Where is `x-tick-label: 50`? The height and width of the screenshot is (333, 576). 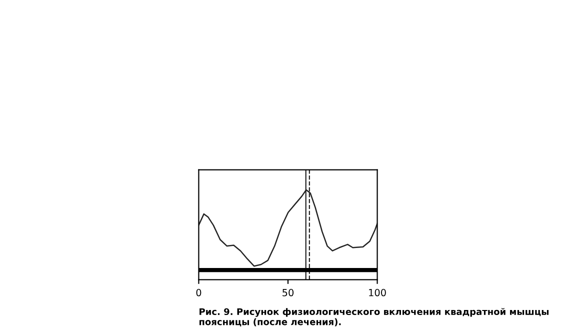 x-tick-label: 50 is located at coordinates (288, 292).